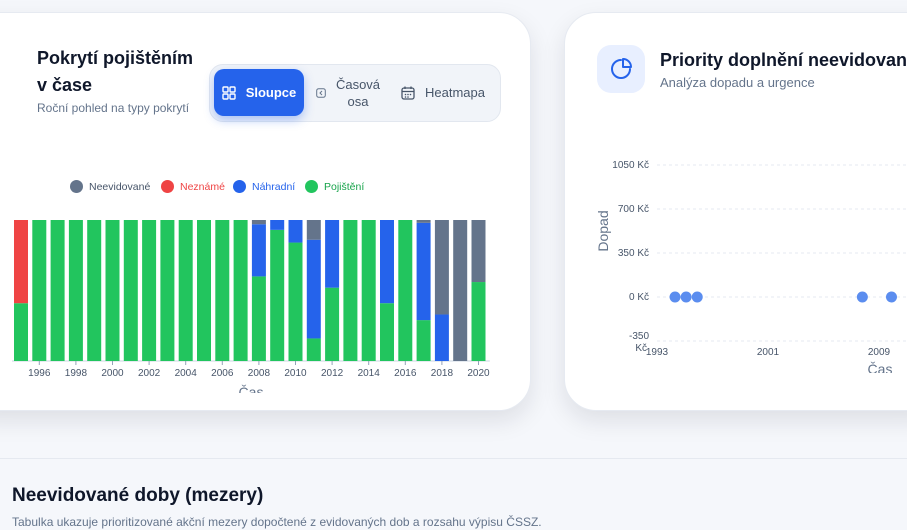 This screenshot has height=530, width=907. I want to click on legend-nezname: Neznámé, so click(193, 186).